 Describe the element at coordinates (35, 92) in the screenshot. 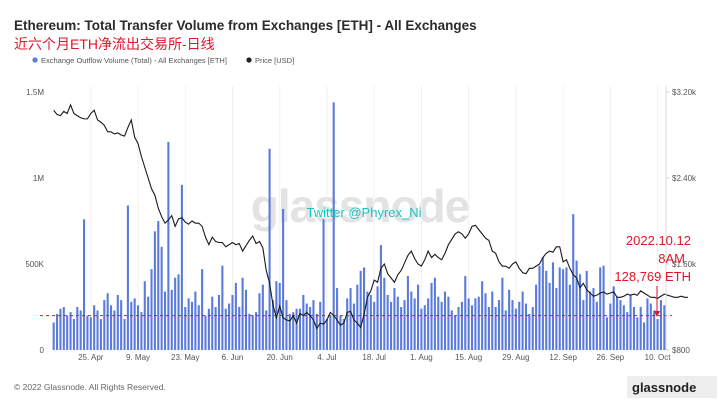

I see `y-left-tick-label: 1.5M` at that location.